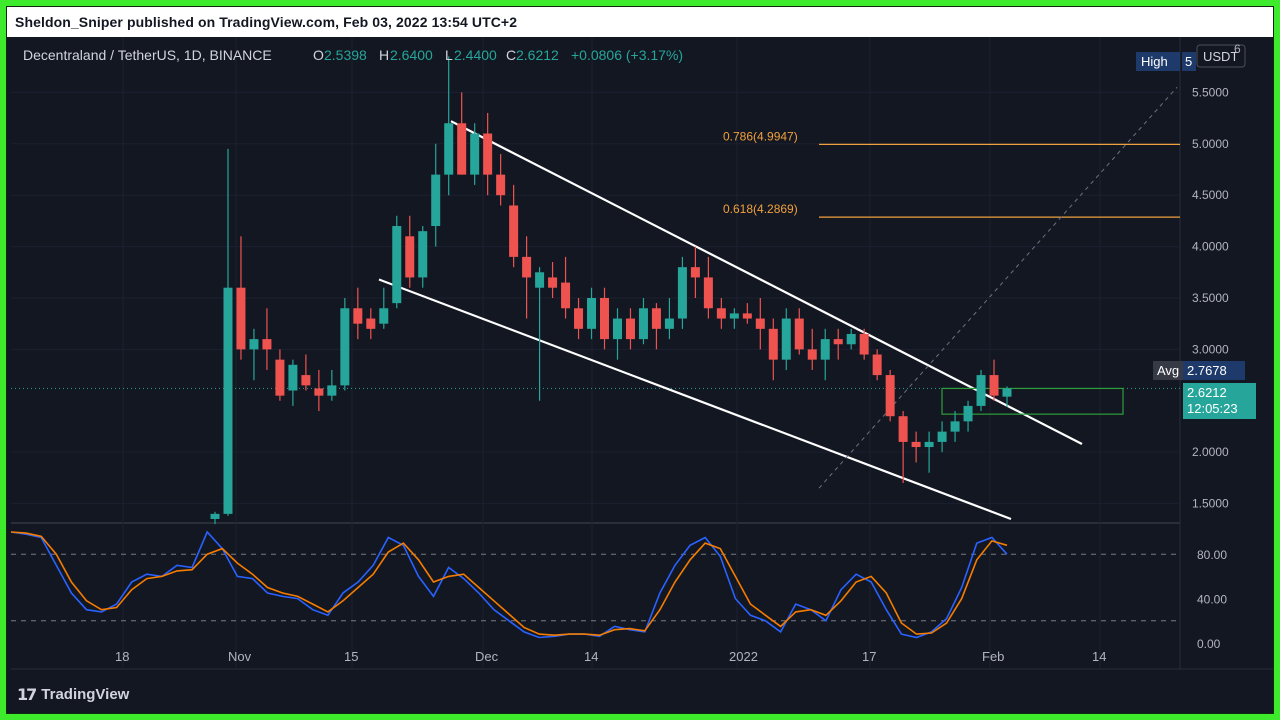 The height and width of the screenshot is (720, 1280). What do you see at coordinates (351, 656) in the screenshot?
I see `time-tick-label: 15` at bounding box center [351, 656].